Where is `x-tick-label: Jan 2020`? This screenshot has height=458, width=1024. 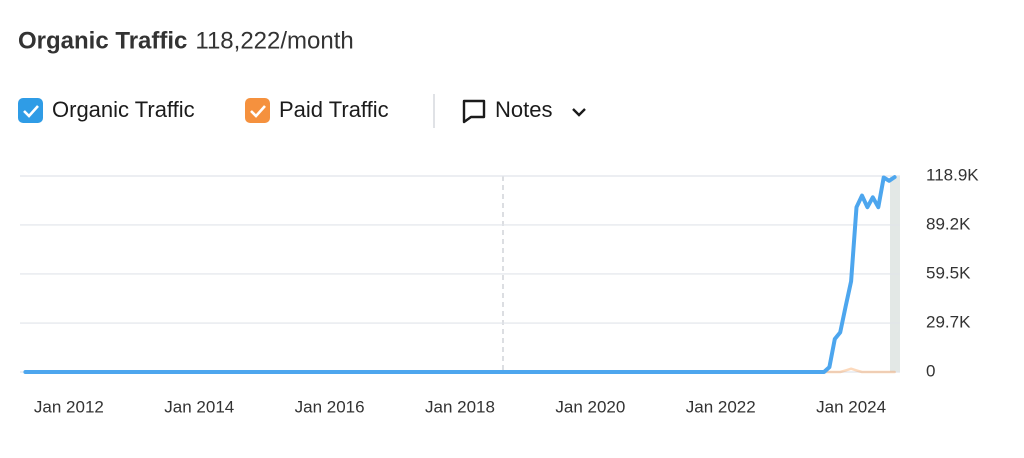
x-tick-label: Jan 2020 is located at coordinates (590, 406).